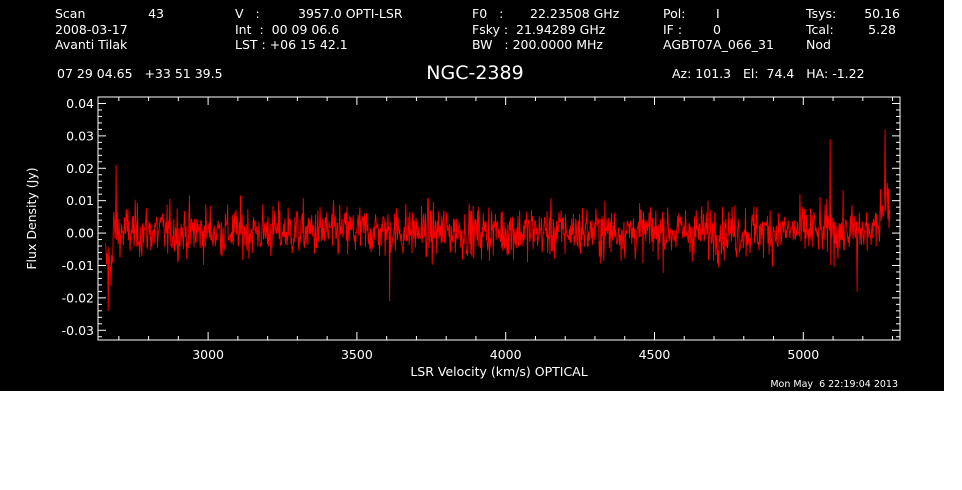 The image size is (962, 490). I want to click on x-tick-label: 3000, so click(208, 354).